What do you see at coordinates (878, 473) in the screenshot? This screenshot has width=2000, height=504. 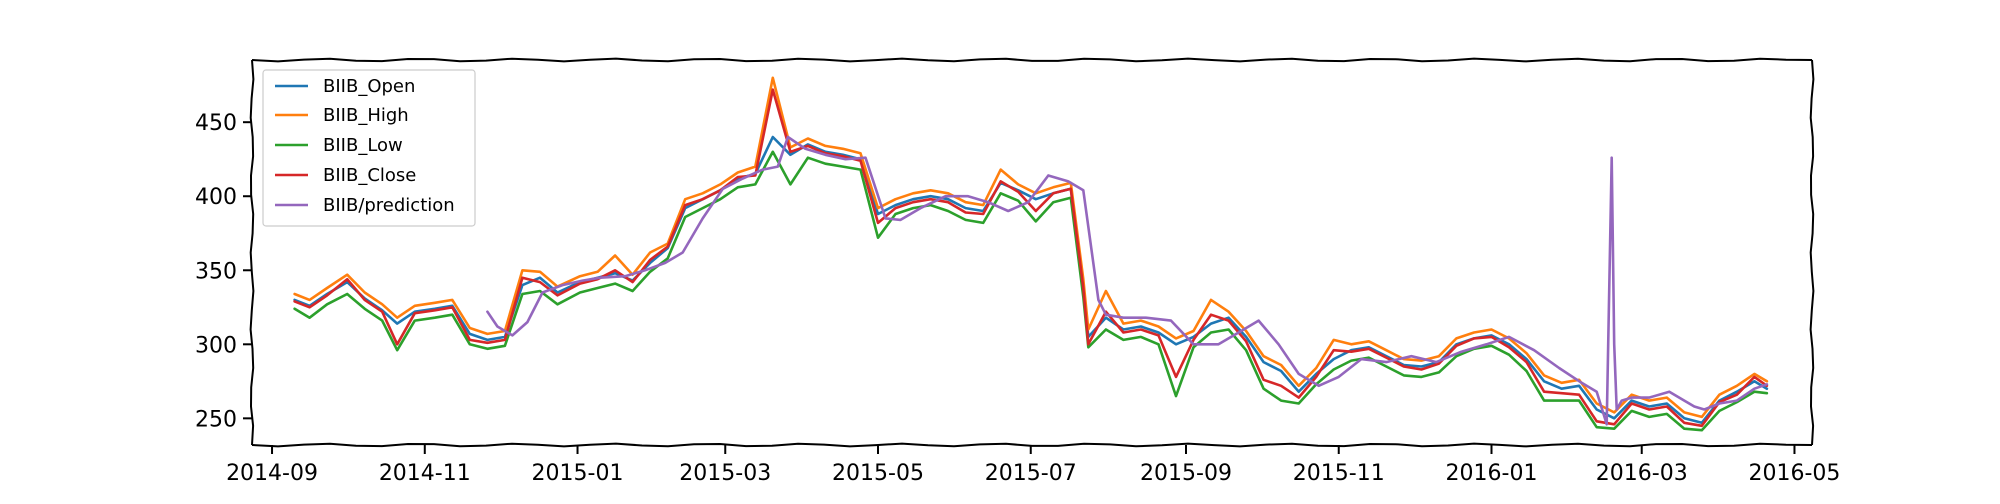 I see `x-tick-label: 2015-05` at bounding box center [878, 473].